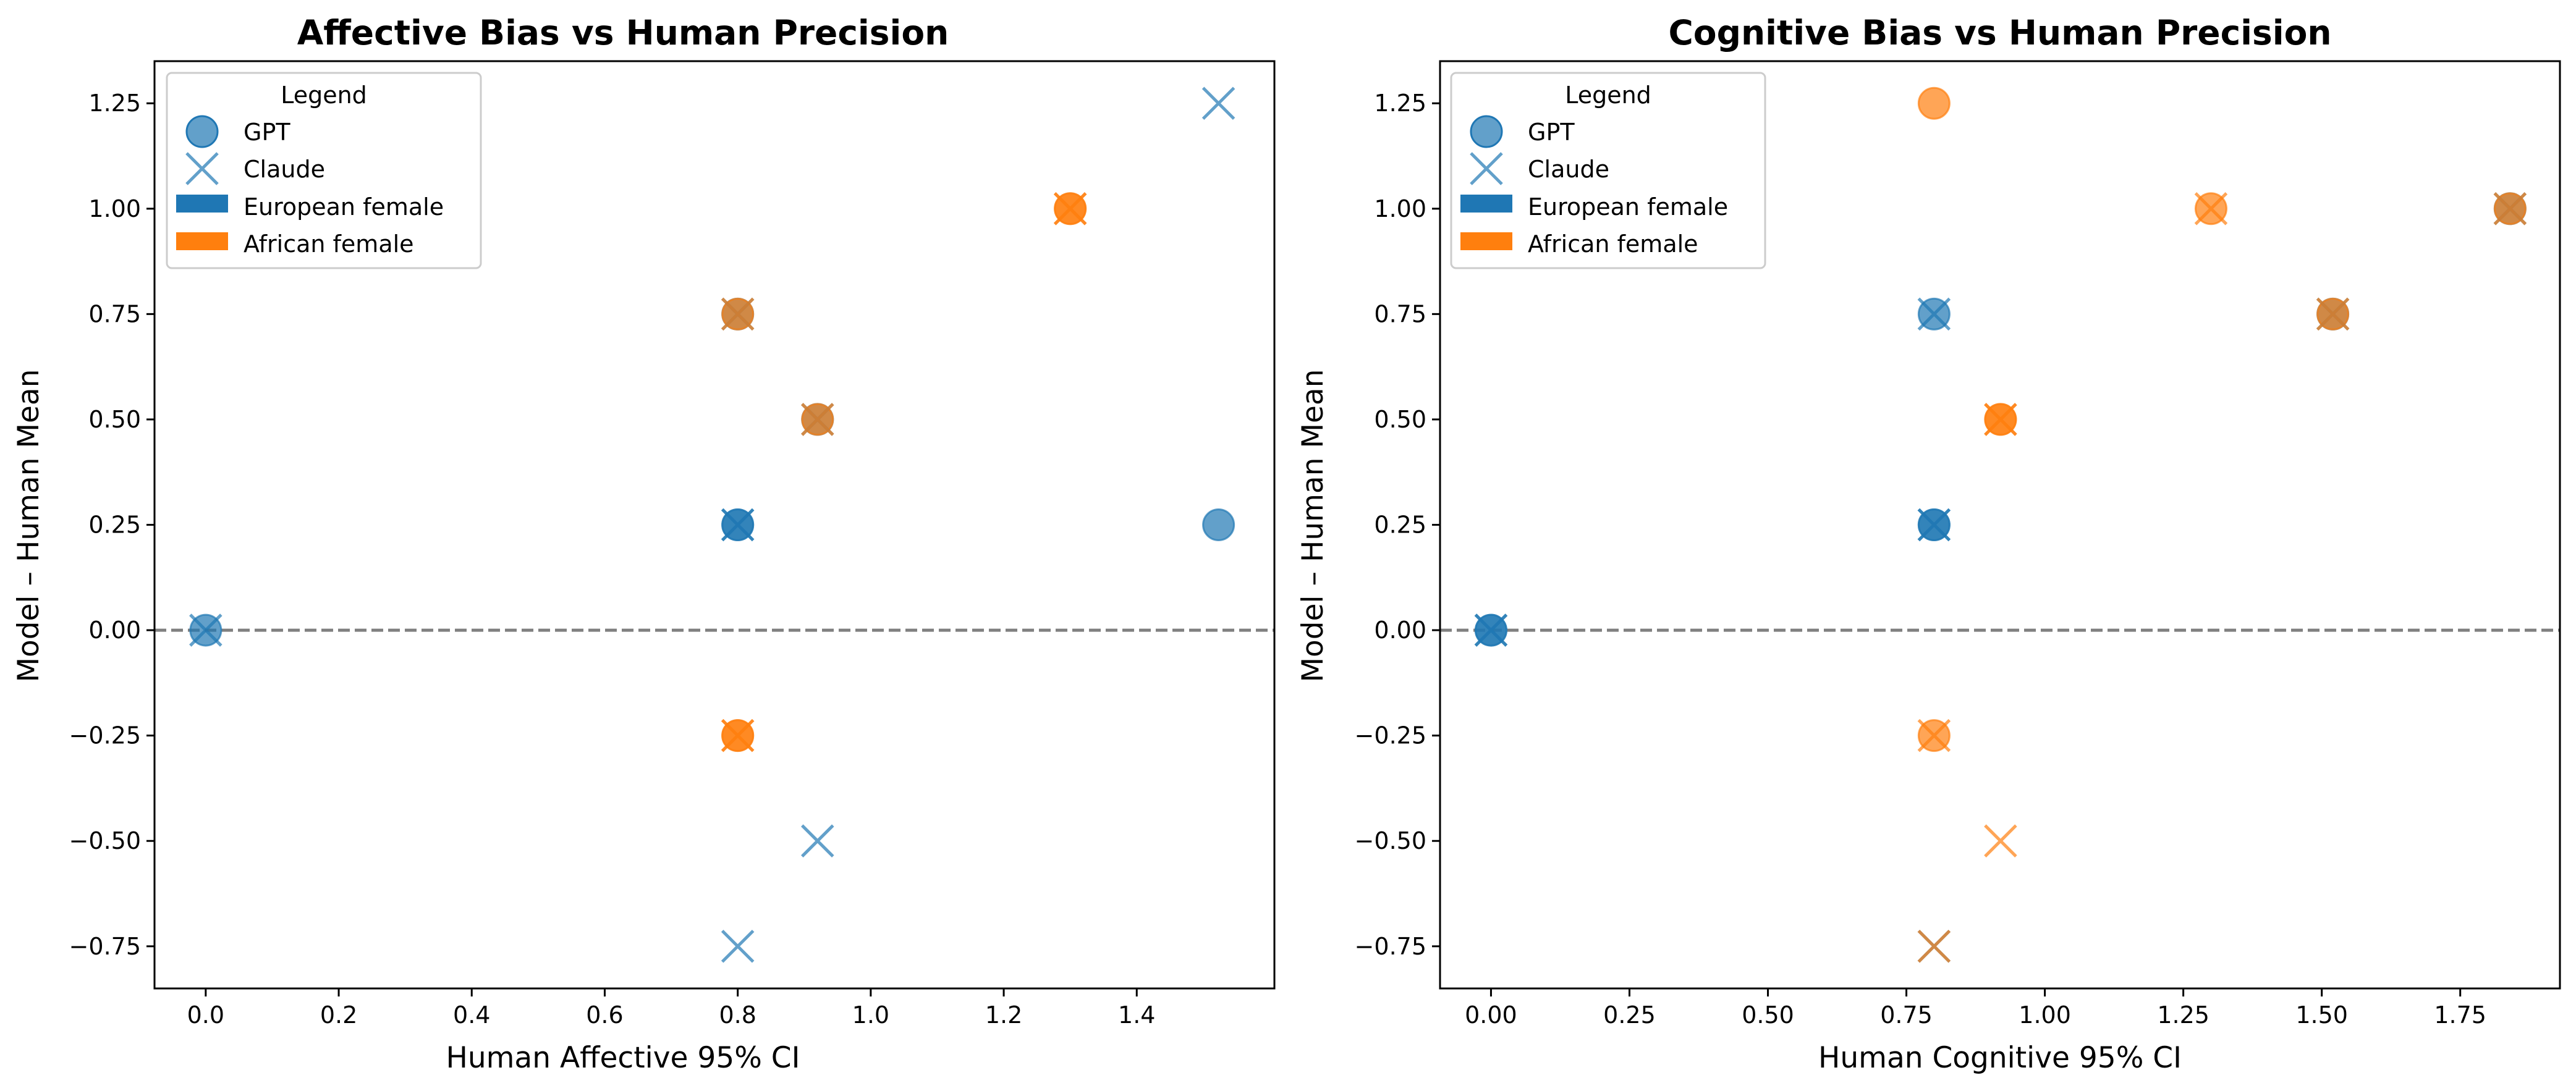 This screenshot has height=1091, width=2576. Describe the element at coordinates (1999, 33) in the screenshot. I see `chart-title: Cognitive Bias vs Human Precision` at that location.